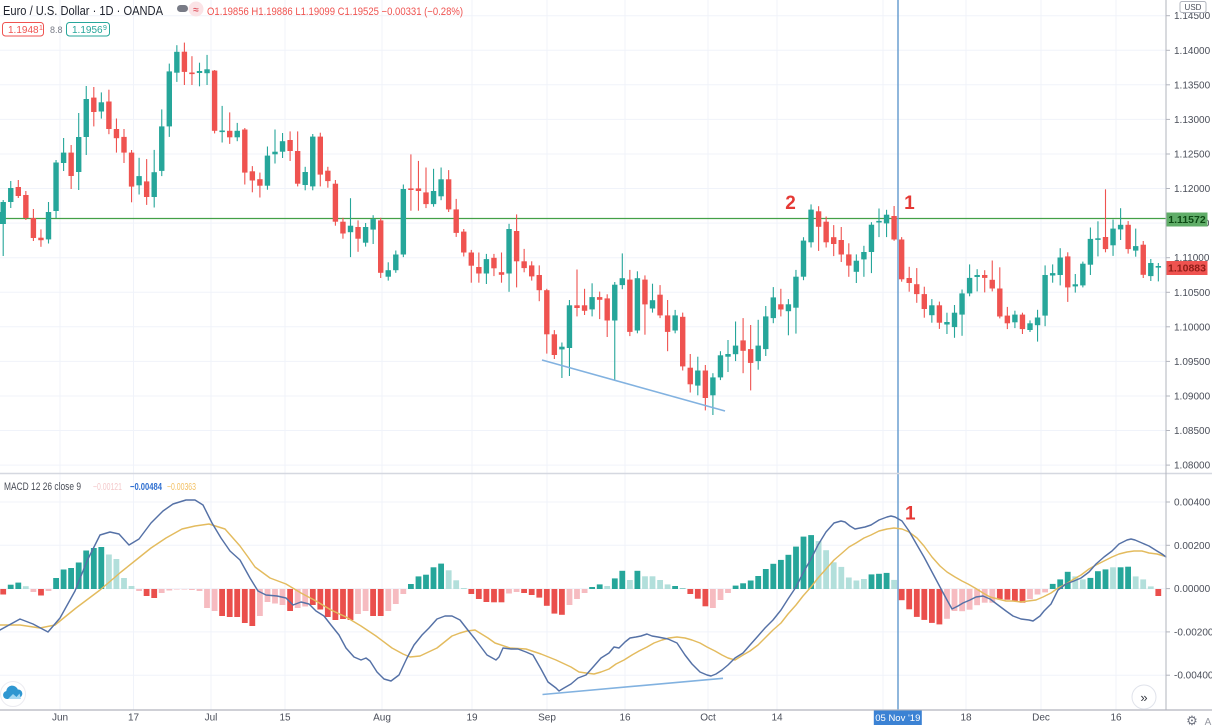  What do you see at coordinates (1192, 503) in the screenshot?
I see `svg-text: 0.00400` at bounding box center [1192, 503].